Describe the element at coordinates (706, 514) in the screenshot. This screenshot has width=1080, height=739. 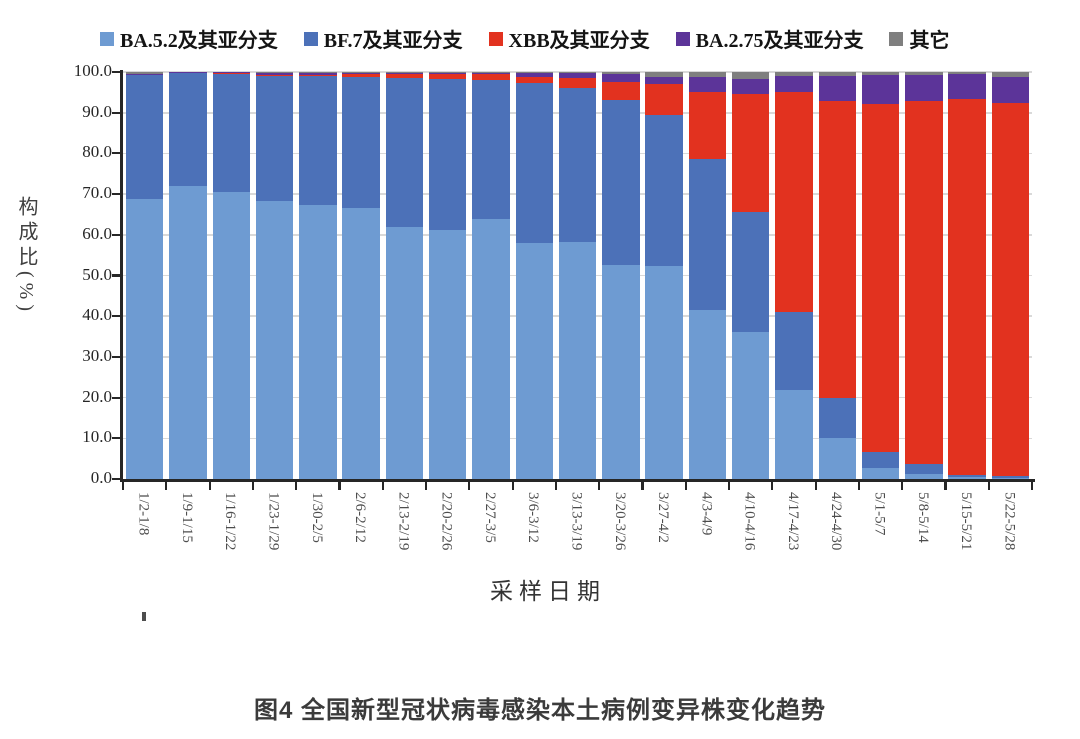
I see `x-tick-label-13: 4/3-4/9` at that location.